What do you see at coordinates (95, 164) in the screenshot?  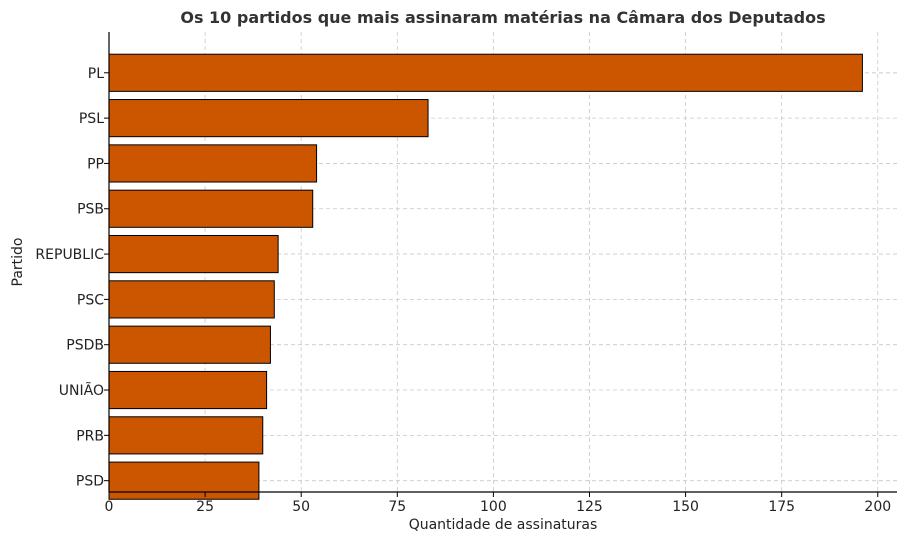 I see `y-tick-label: PP` at bounding box center [95, 164].